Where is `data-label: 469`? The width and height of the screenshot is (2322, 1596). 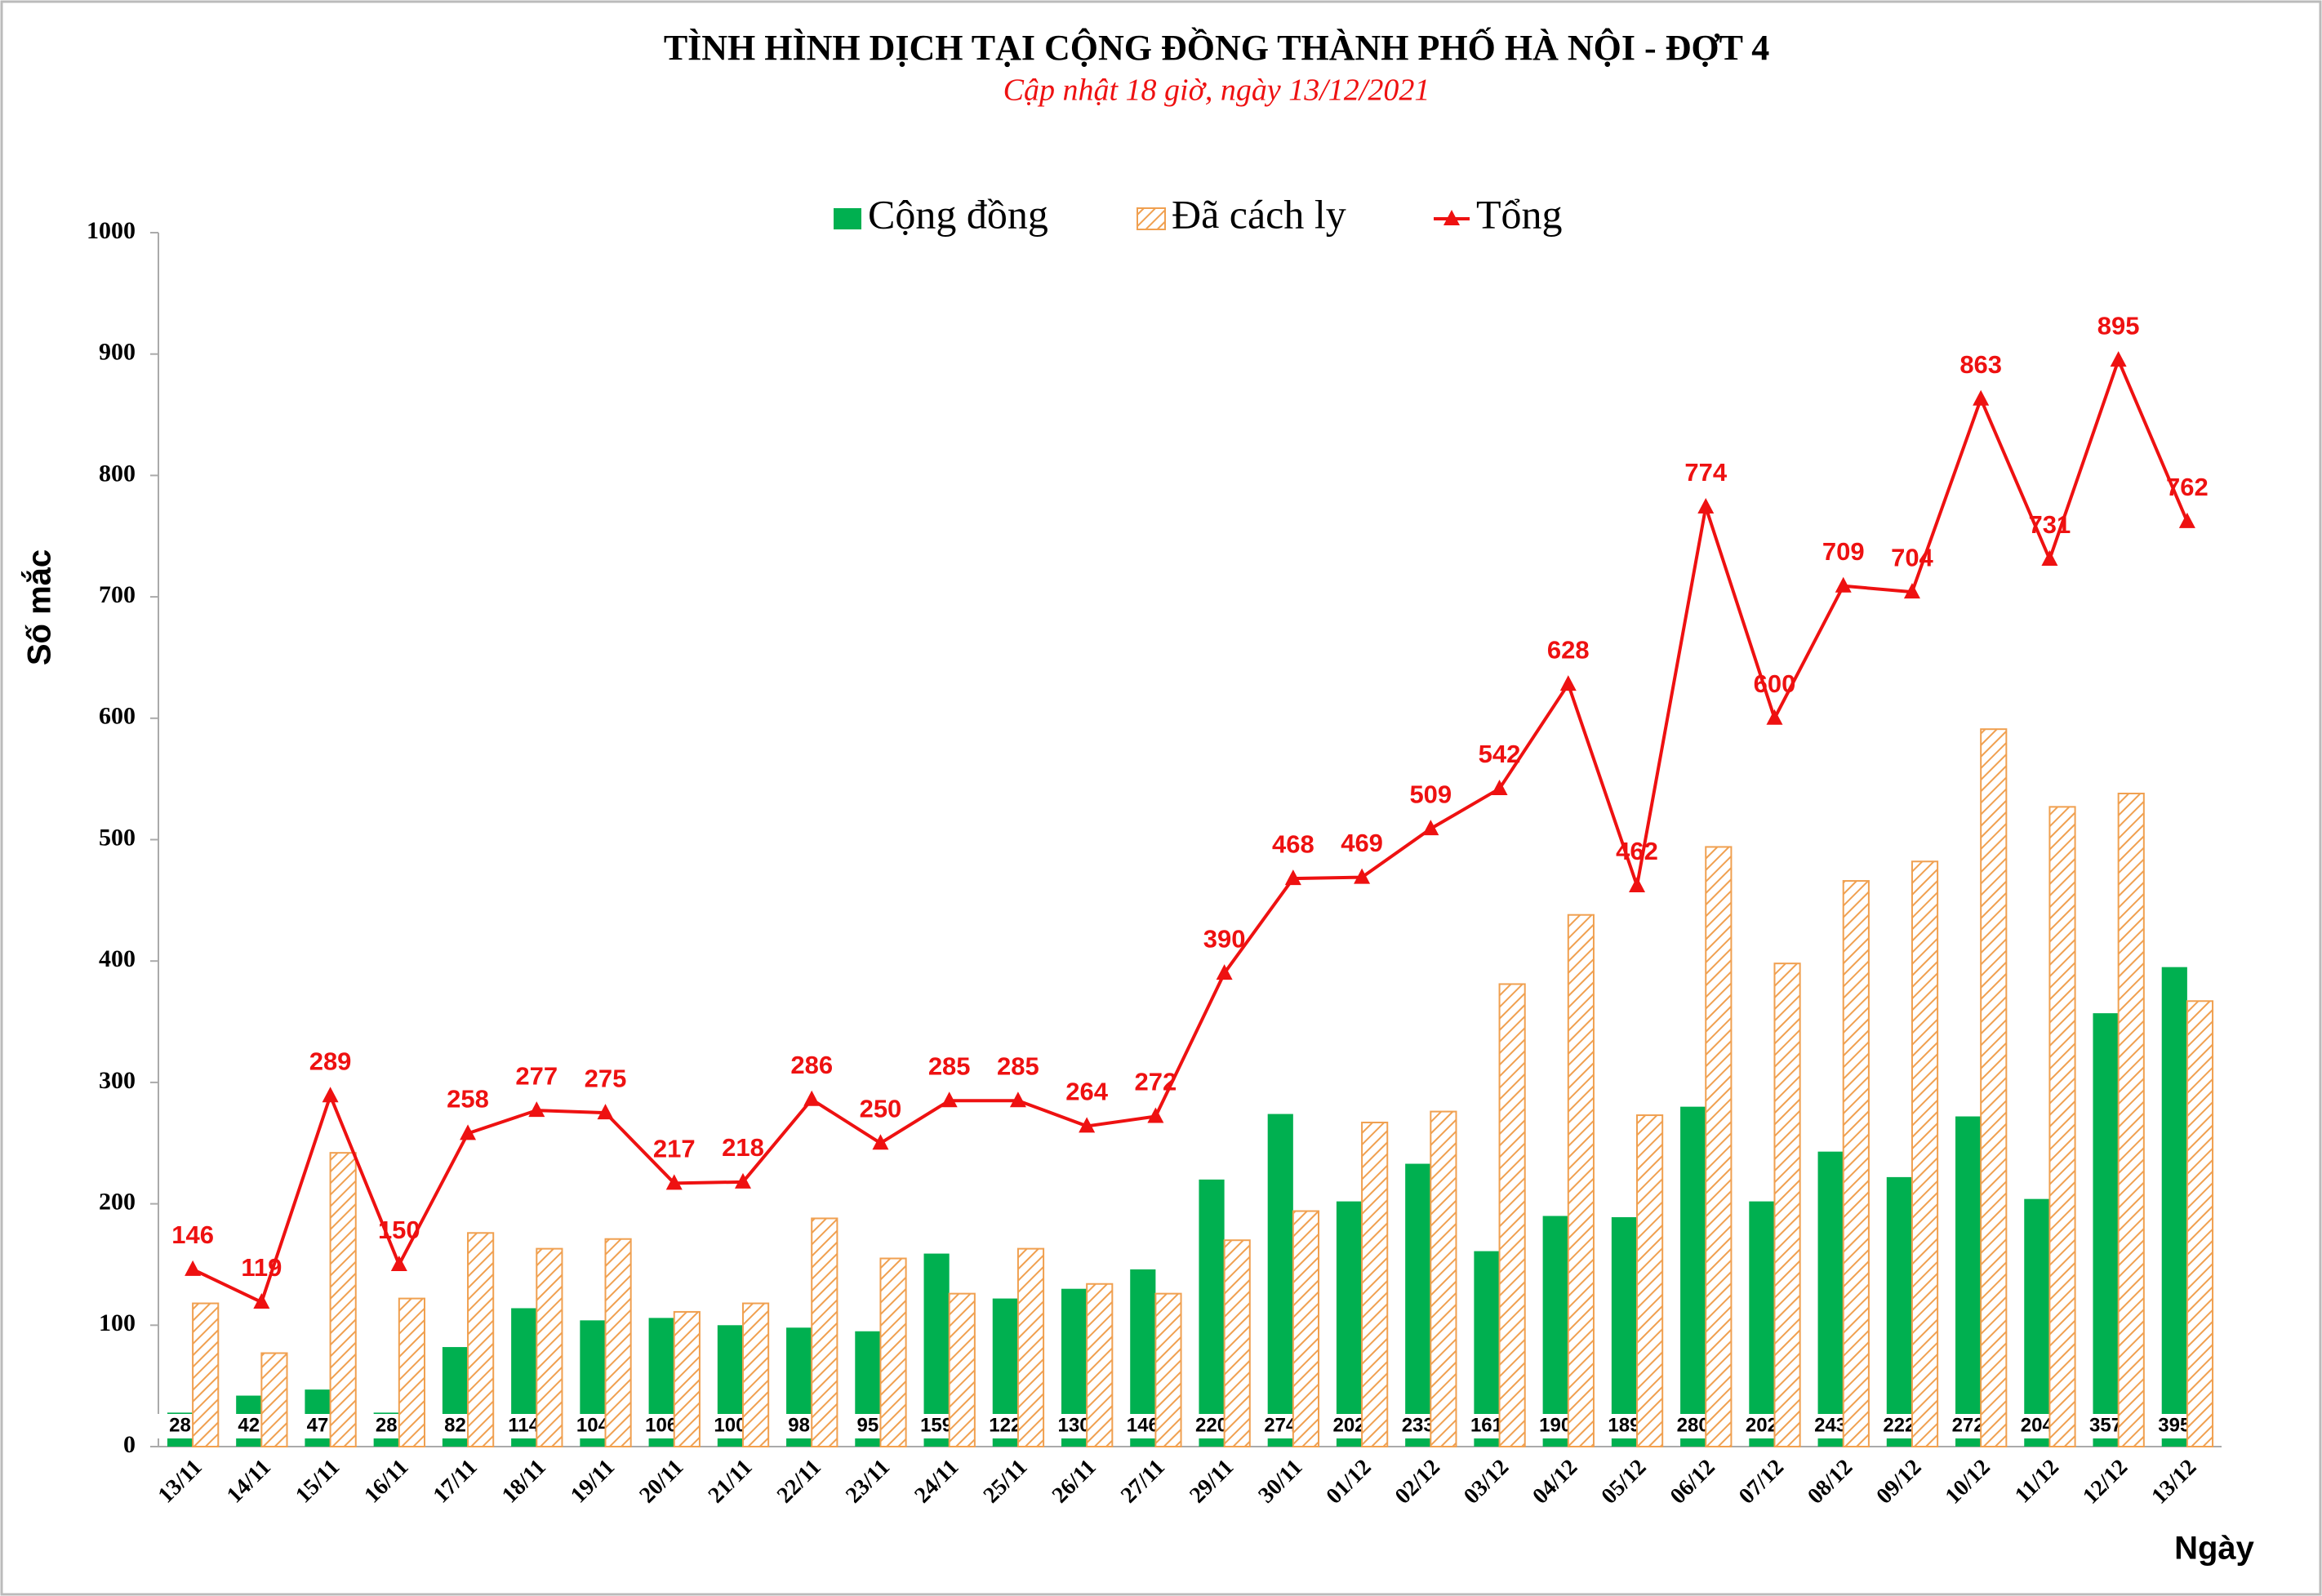
data-label: 469 is located at coordinates (1362, 843).